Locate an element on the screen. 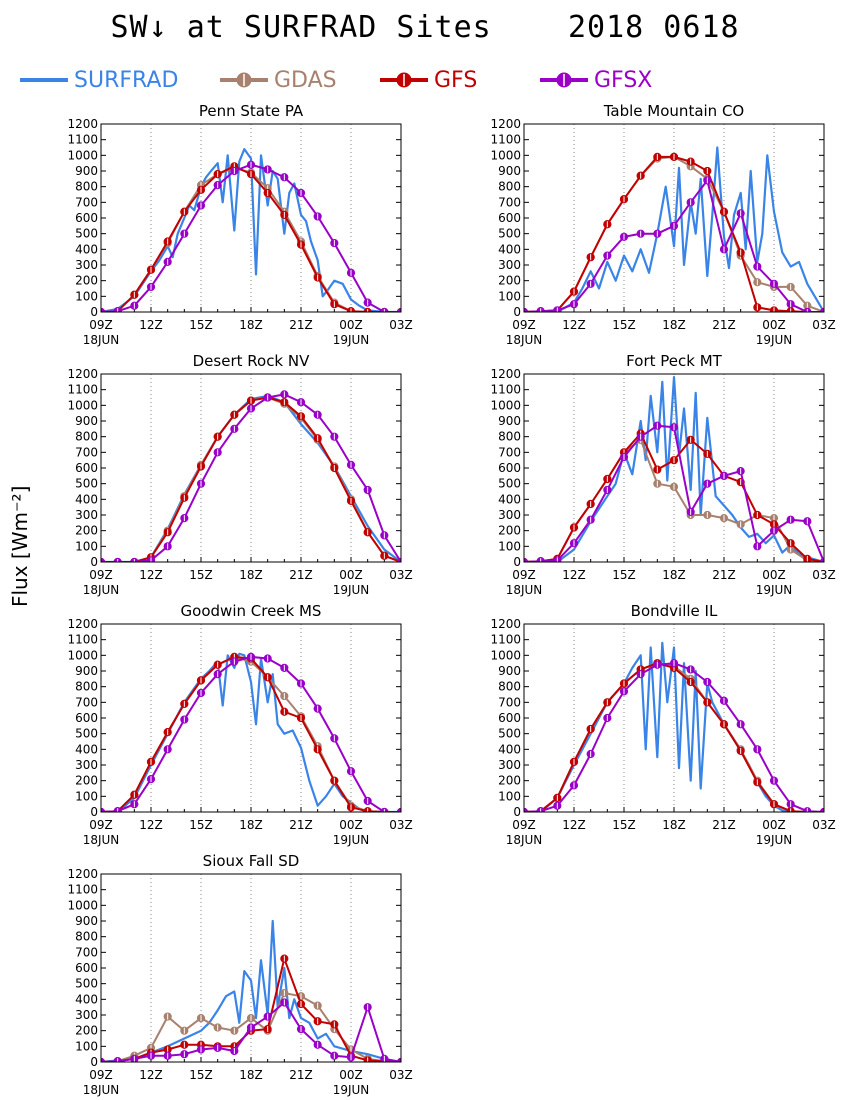  series-line-surfrad is located at coordinates (674, 469).